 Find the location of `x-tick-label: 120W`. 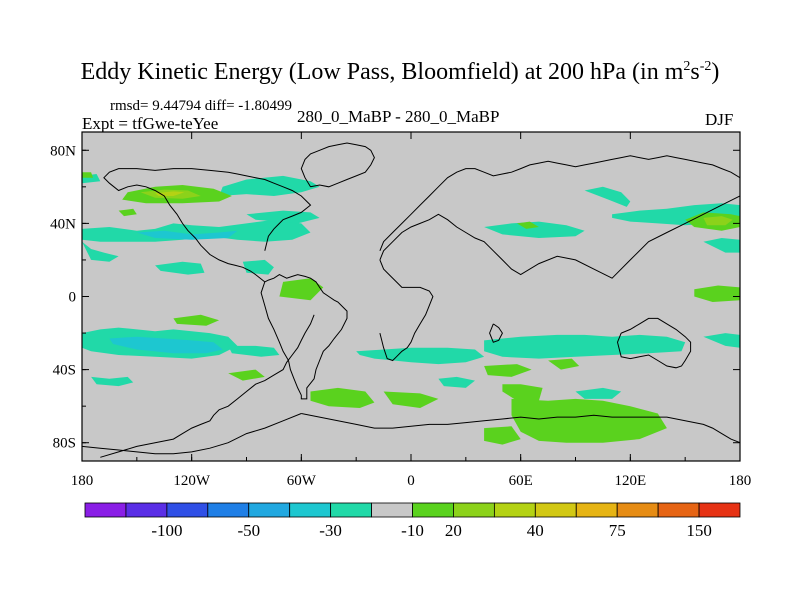

x-tick-label: 120W is located at coordinates (192, 481).